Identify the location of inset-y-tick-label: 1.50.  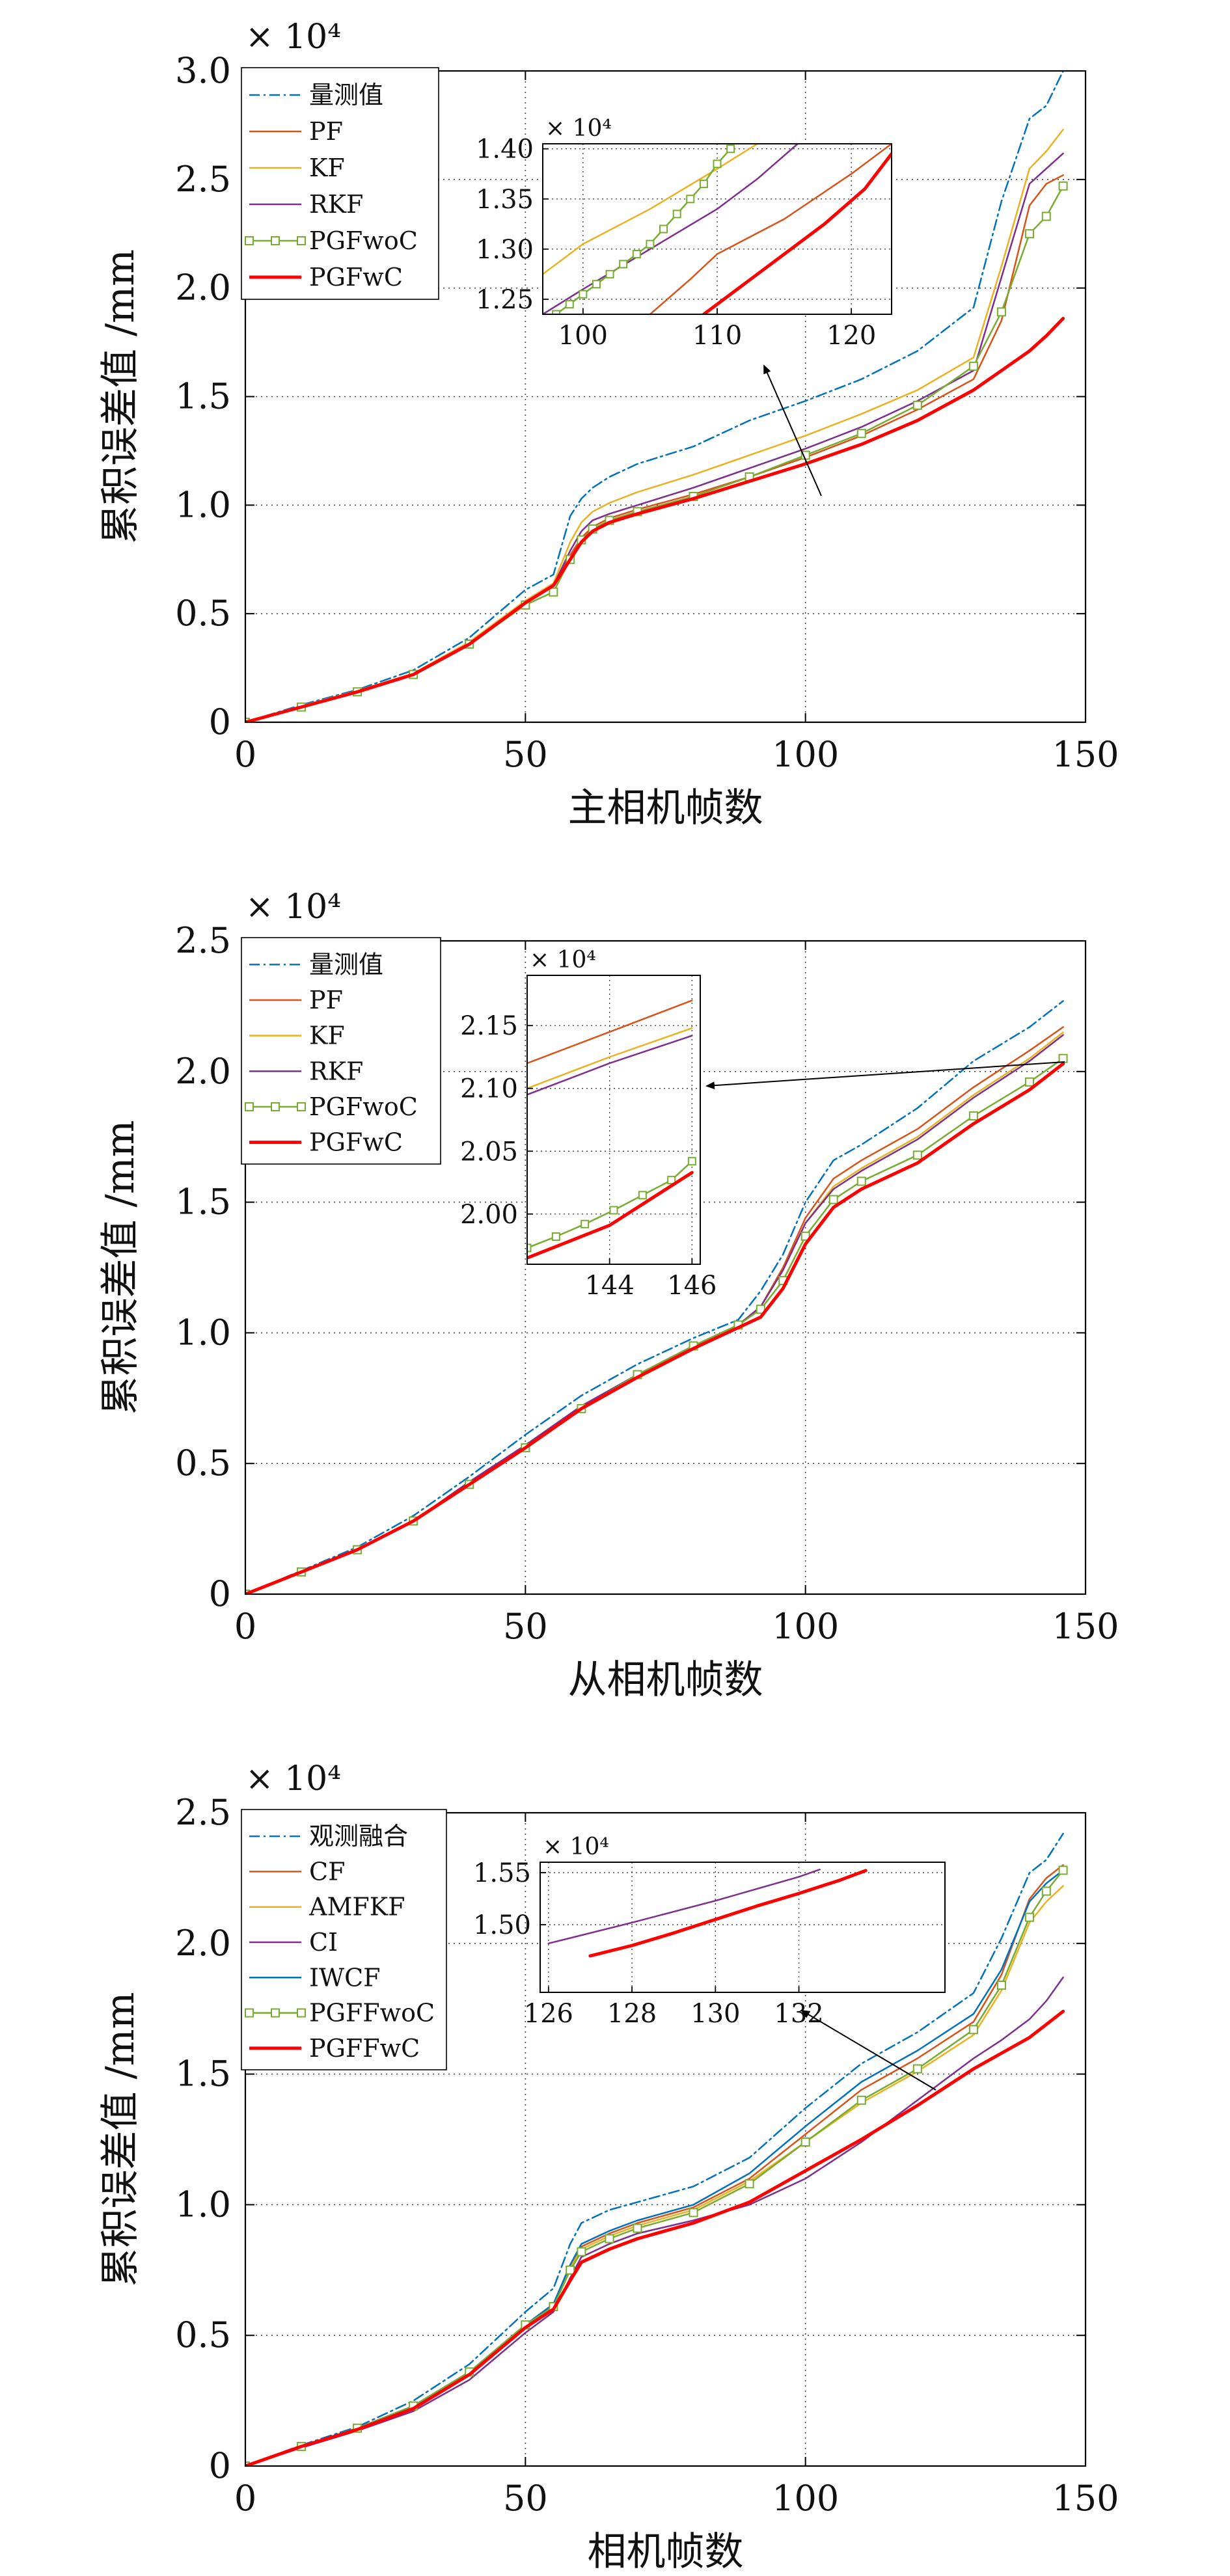
(502, 1925).